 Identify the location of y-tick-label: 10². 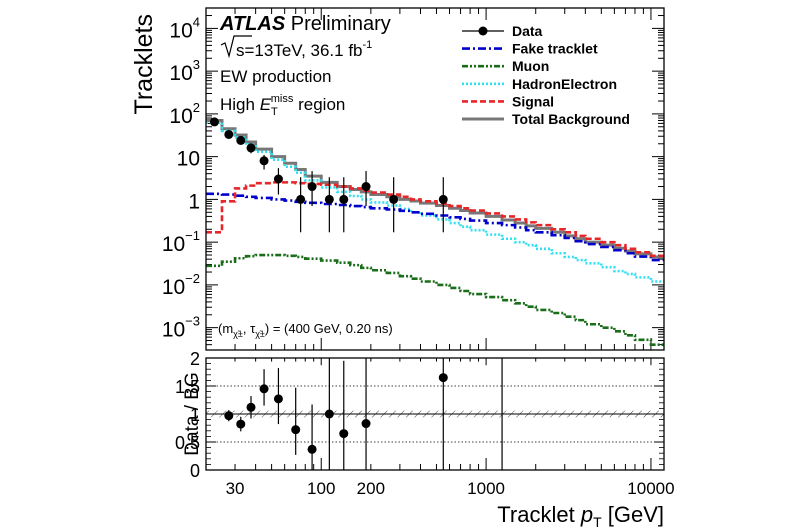
(184, 114).